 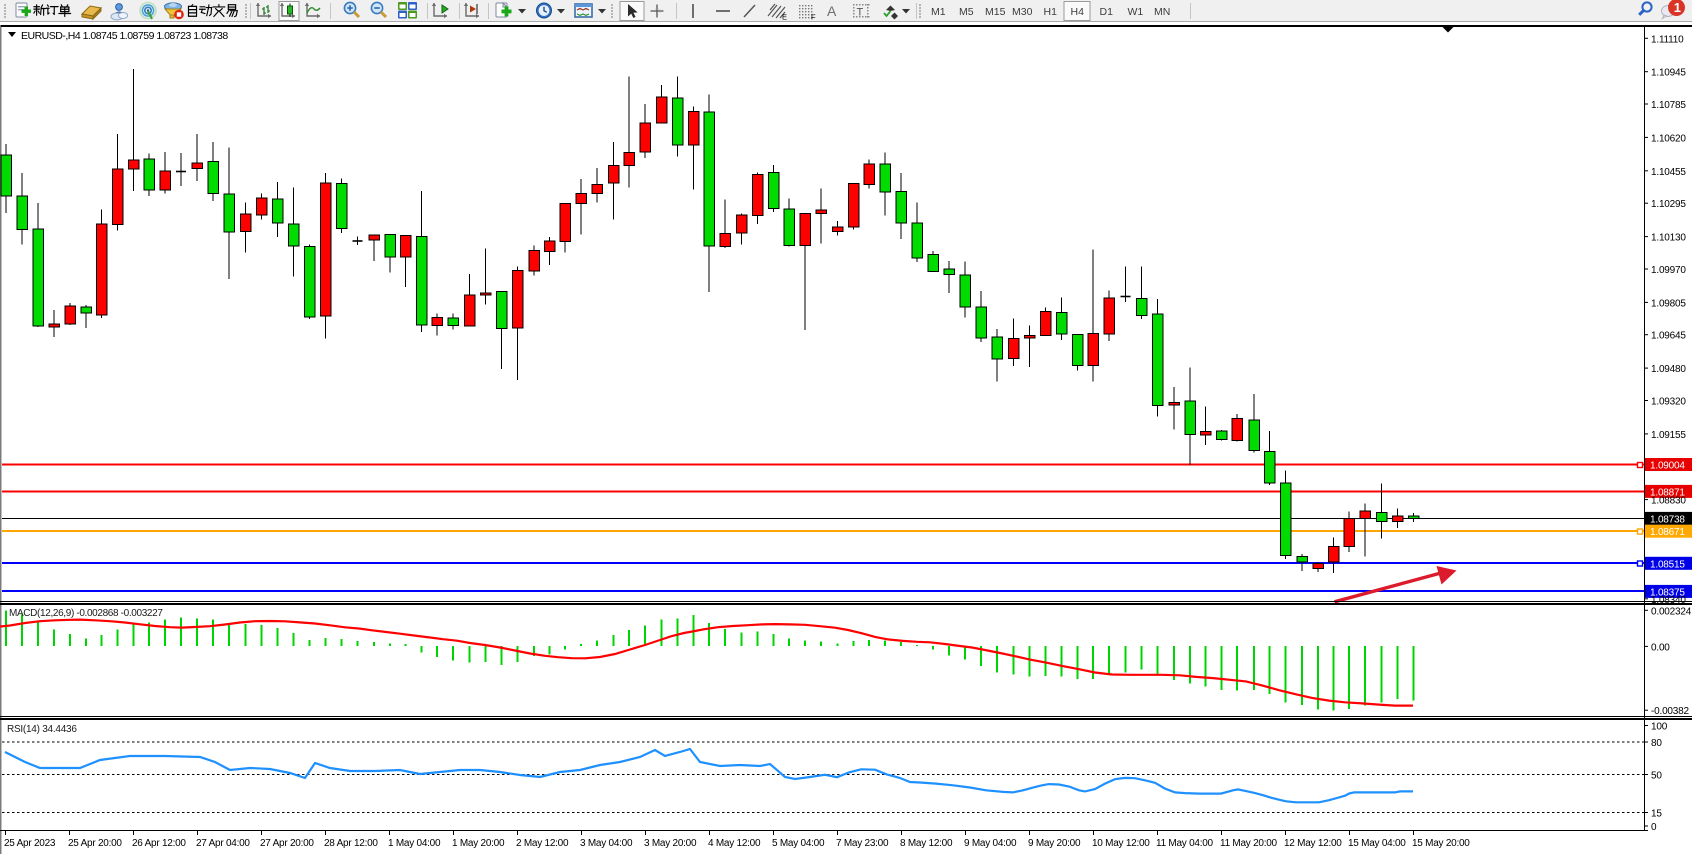 What do you see at coordinates (42, 729) in the screenshot?
I see `svg-text: RSI(14) 34.4436` at bounding box center [42, 729].